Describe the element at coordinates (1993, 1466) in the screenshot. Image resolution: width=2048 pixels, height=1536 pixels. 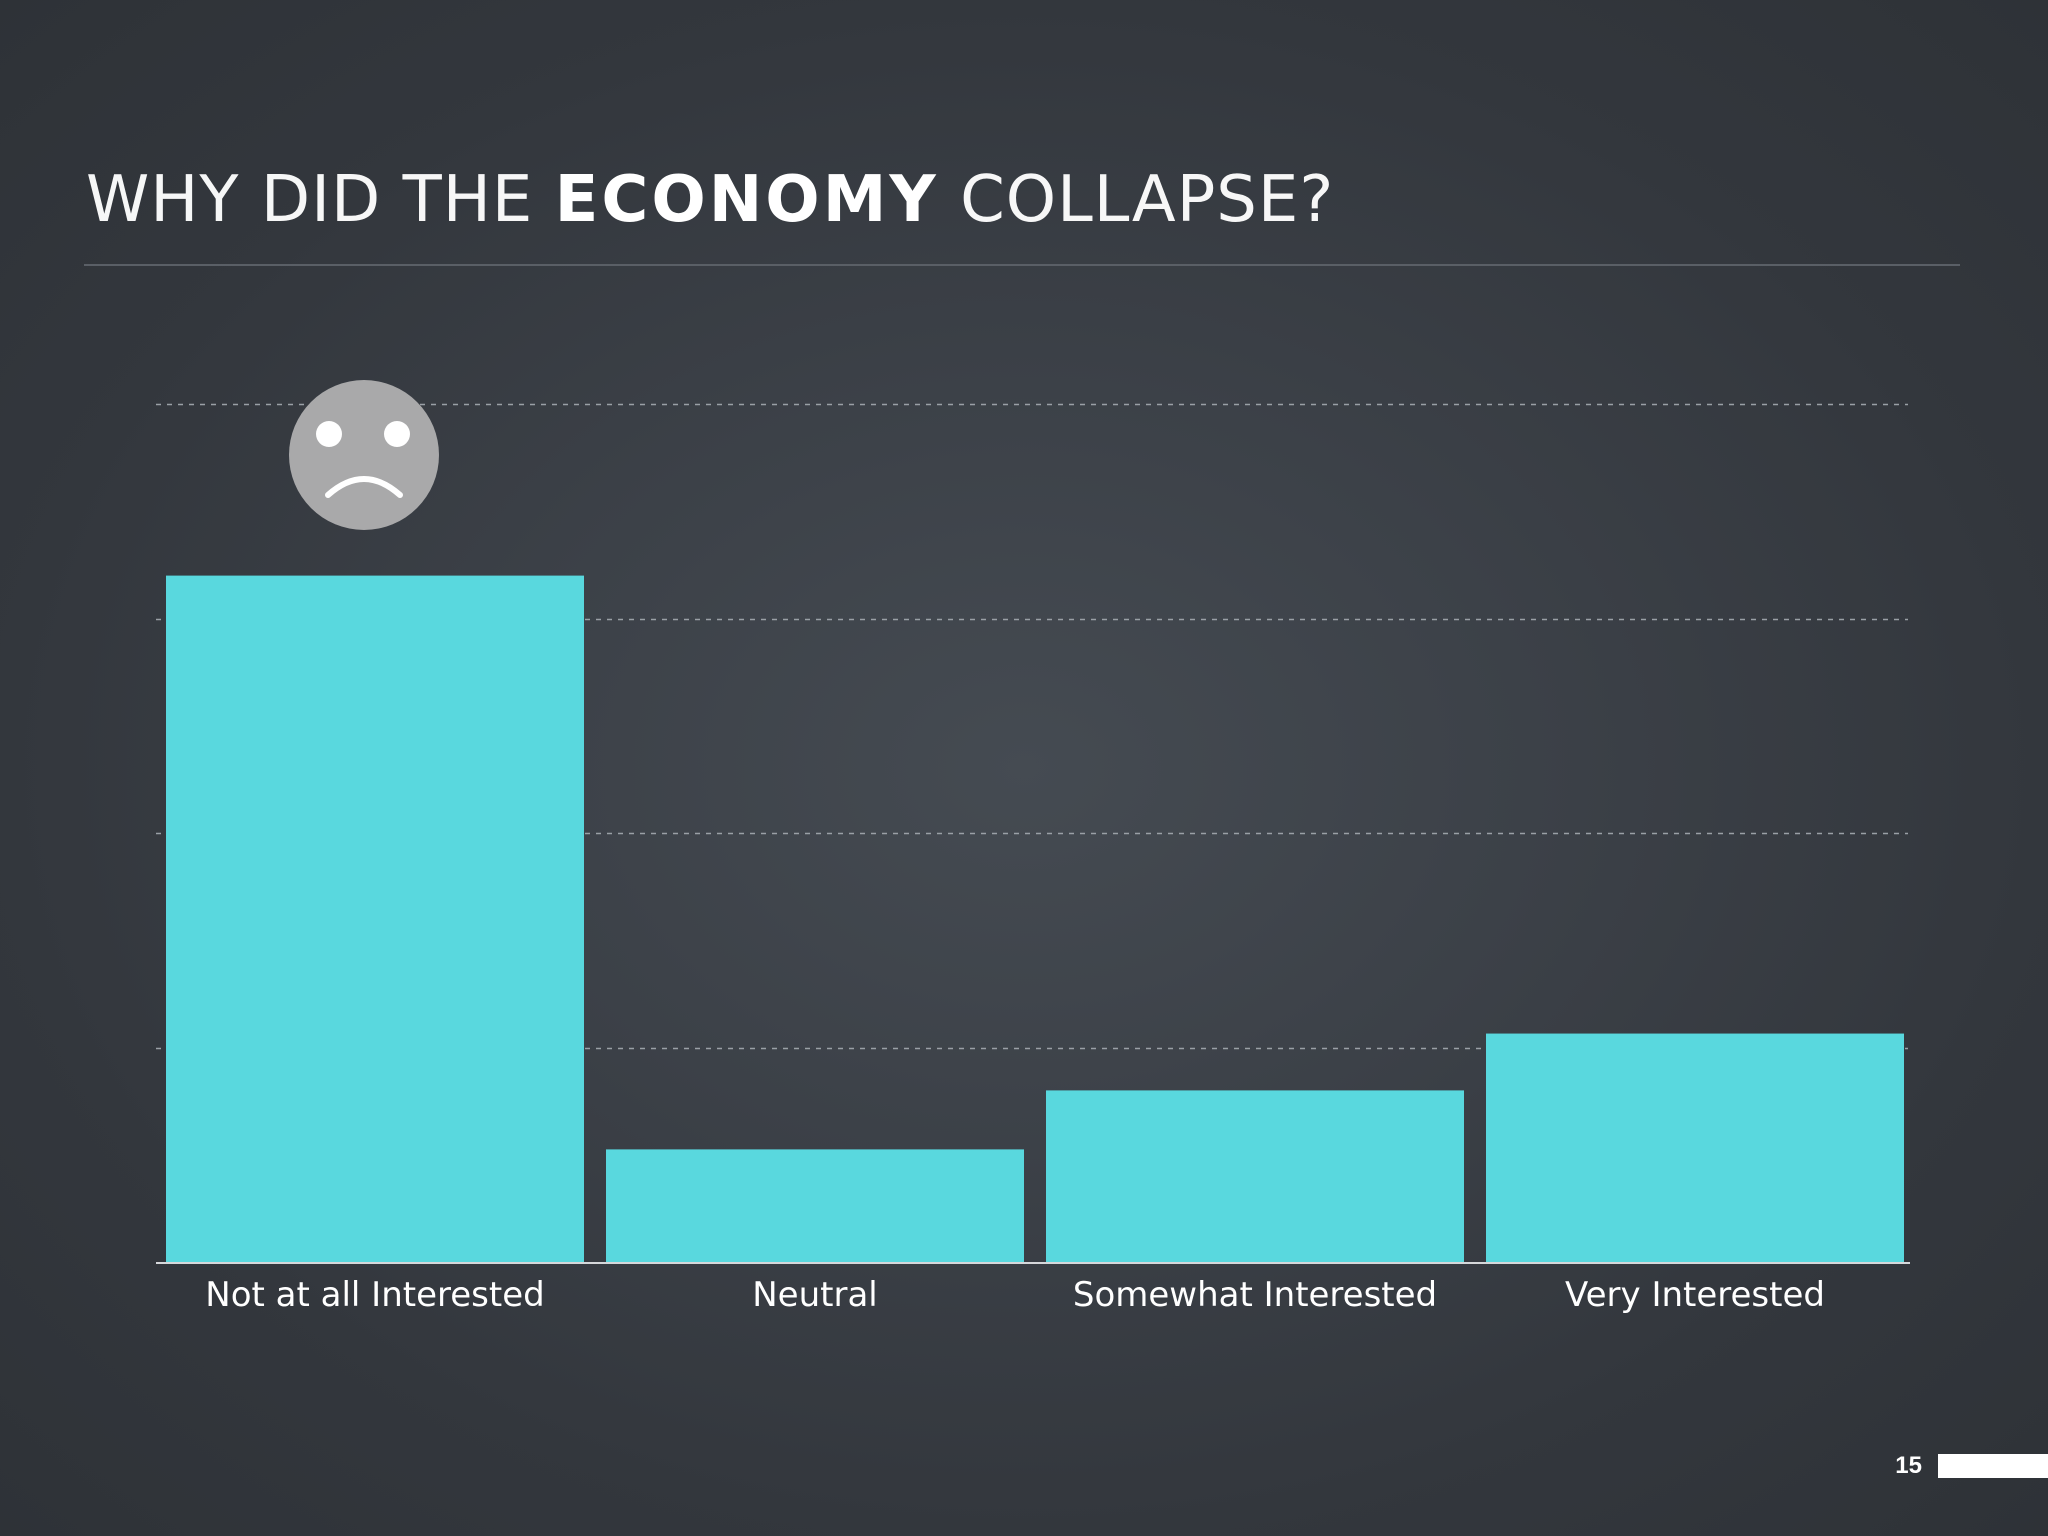
I see `page-tab-bar` at that location.